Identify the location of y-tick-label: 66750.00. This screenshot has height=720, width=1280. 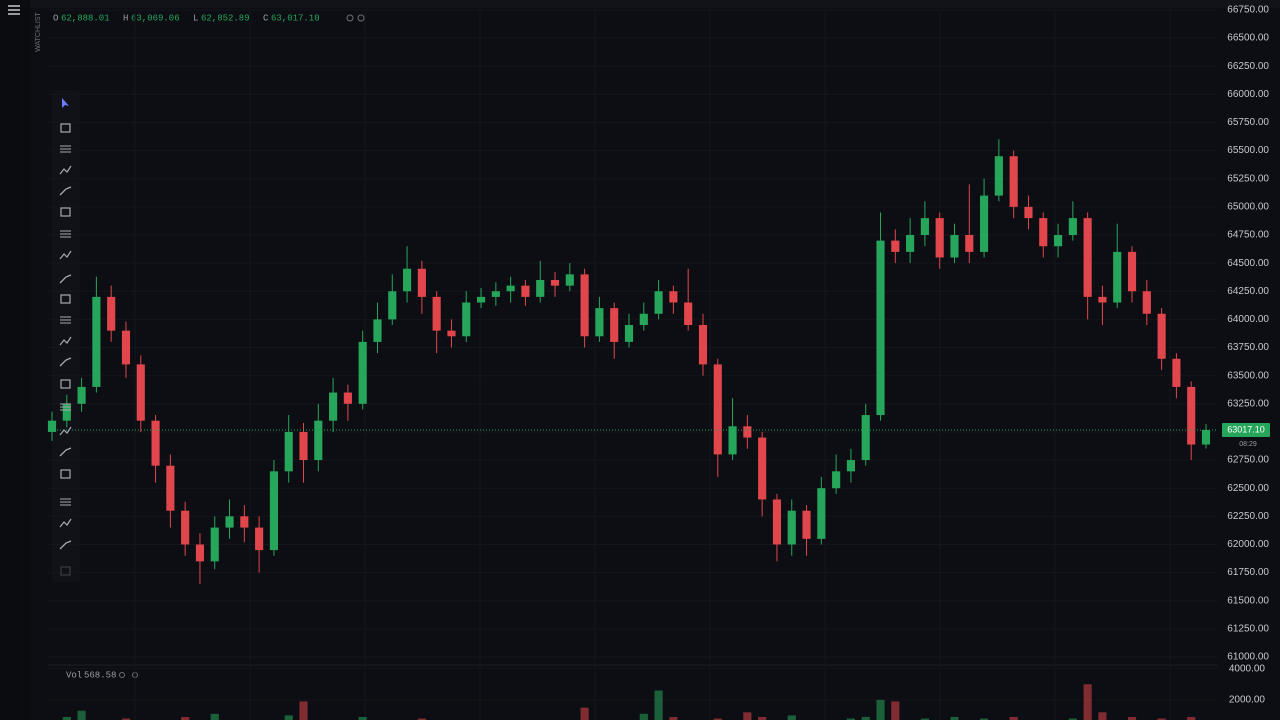
(1248, 10).